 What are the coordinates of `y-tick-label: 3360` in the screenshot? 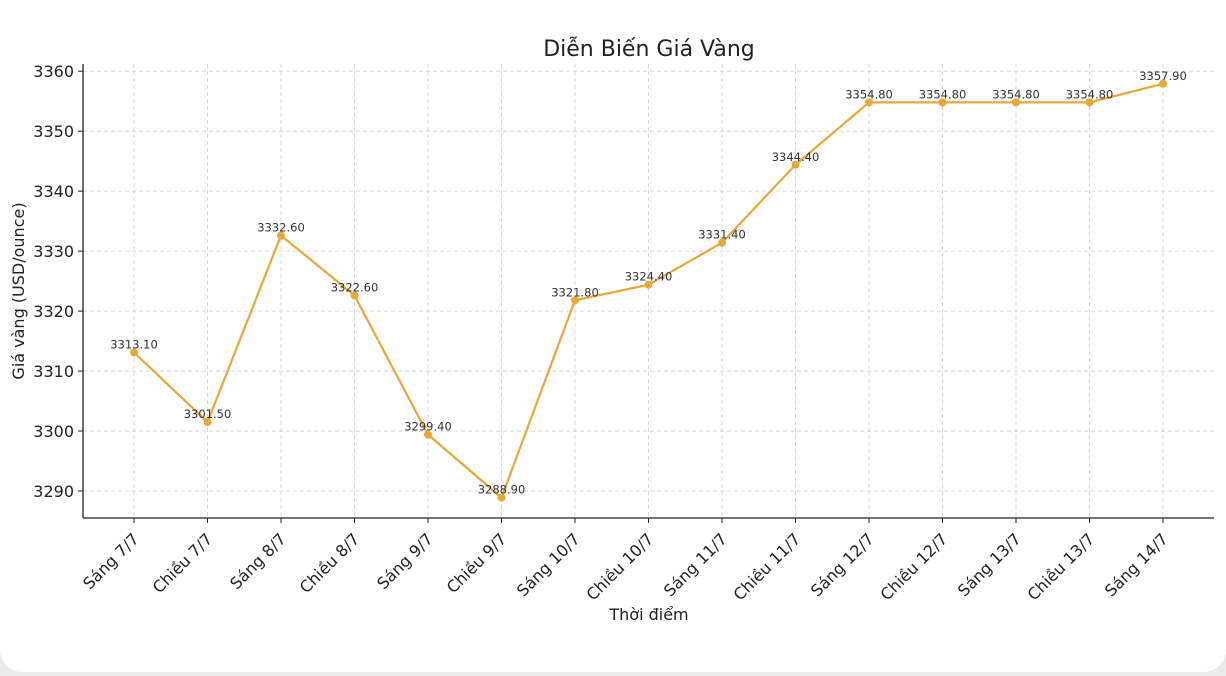 It's located at (53, 71).